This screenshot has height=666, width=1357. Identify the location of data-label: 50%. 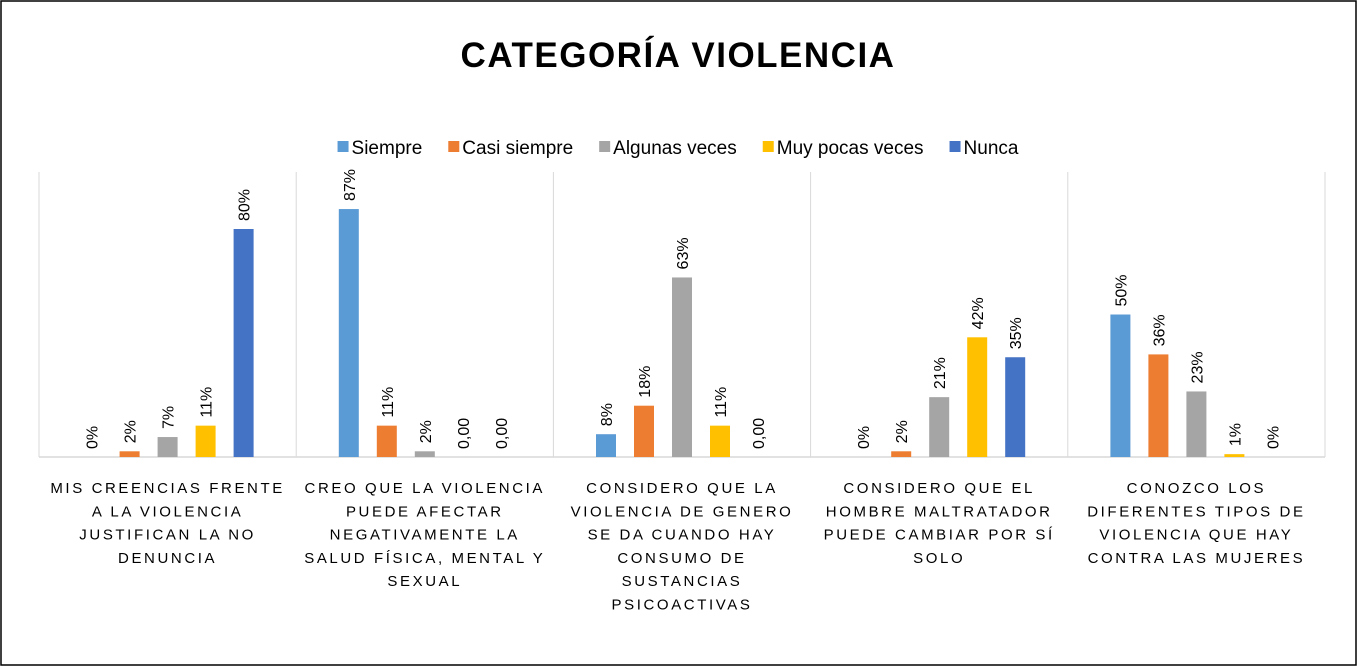
(1121, 290).